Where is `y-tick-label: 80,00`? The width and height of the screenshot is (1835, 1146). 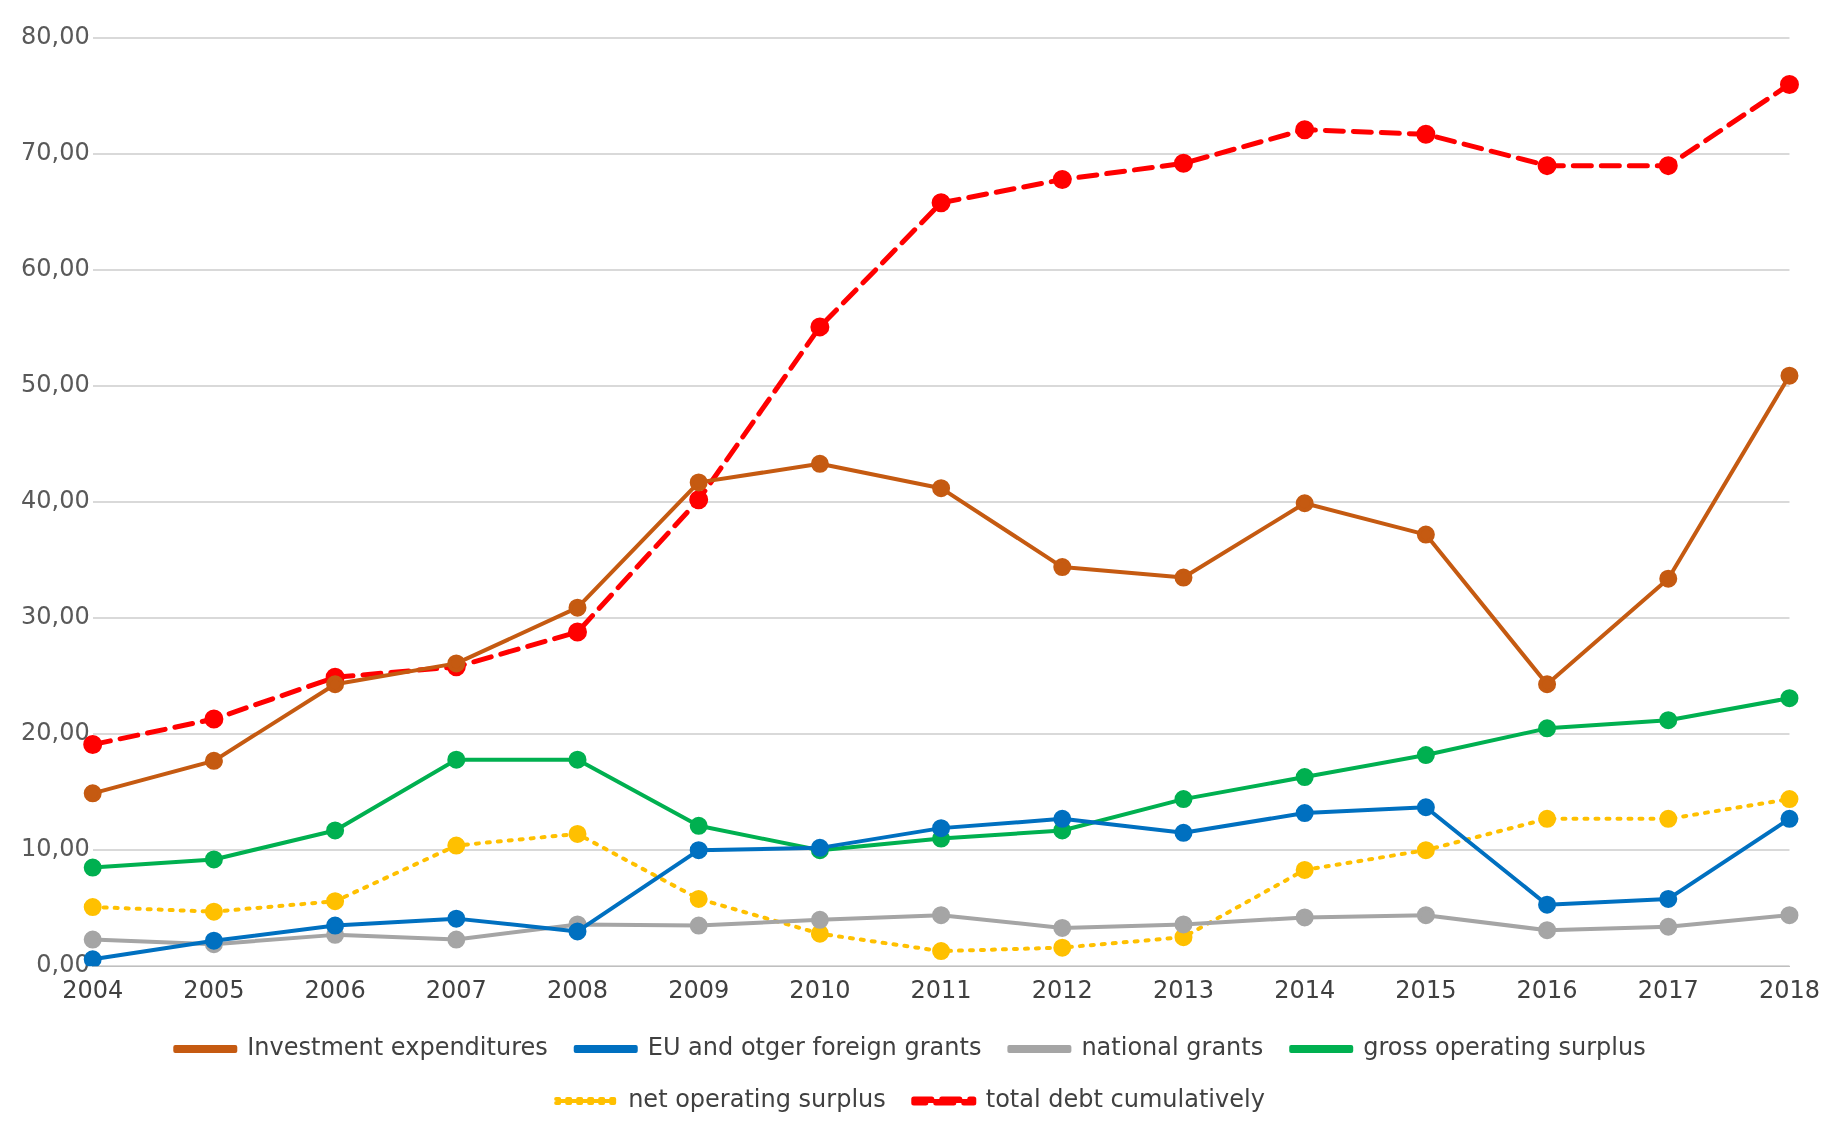
y-tick-label: 80,00 is located at coordinates (55, 36).